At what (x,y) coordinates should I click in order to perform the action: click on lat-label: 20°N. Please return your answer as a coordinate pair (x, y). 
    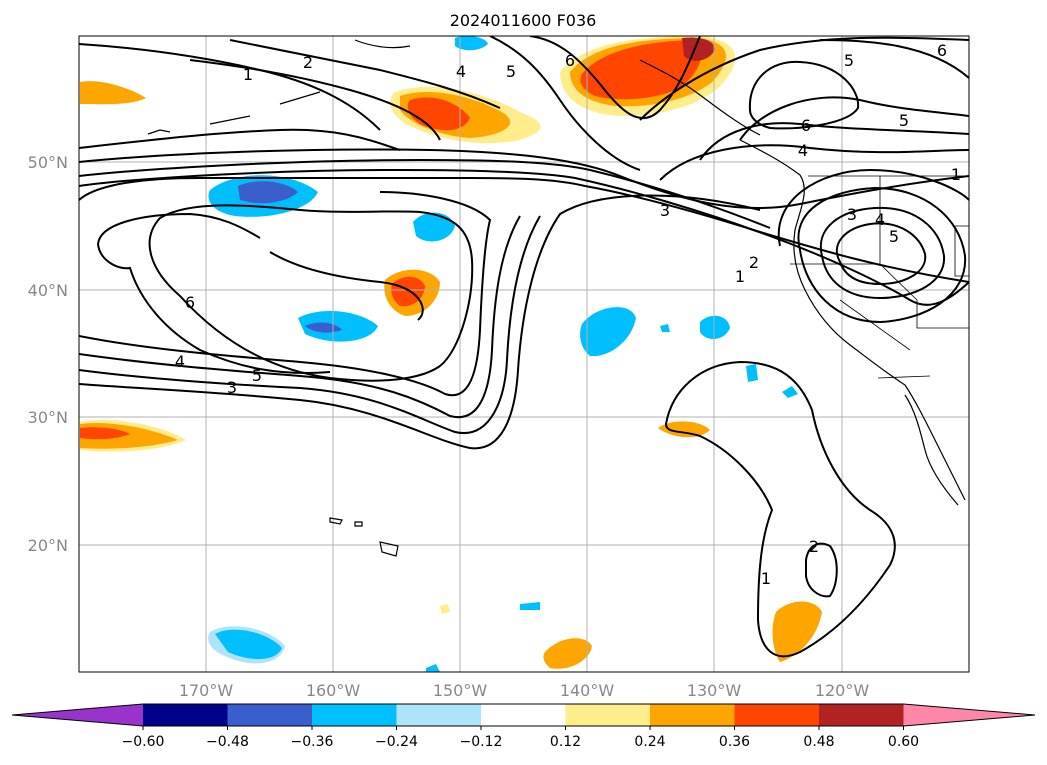
    Looking at the image, I should click on (48, 545).